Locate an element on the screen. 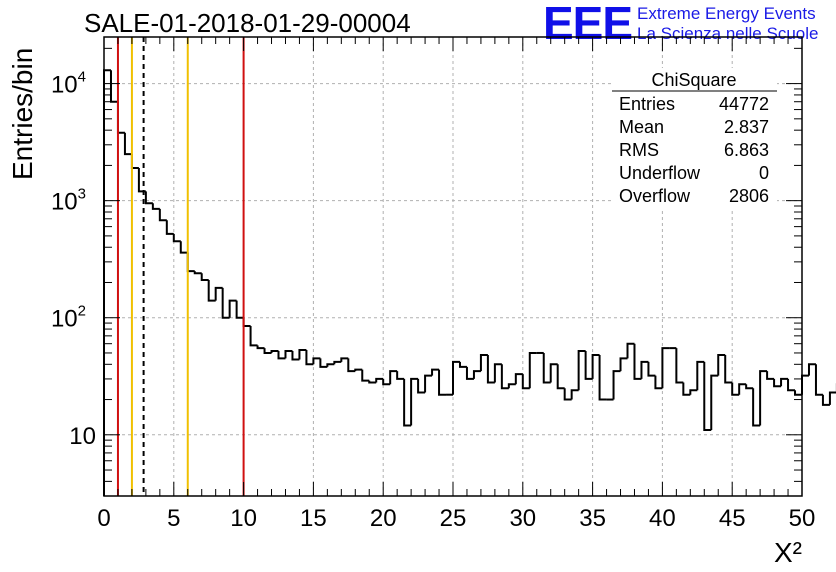 The width and height of the screenshot is (836, 572). y-tick-label: 10³ is located at coordinates (68, 201).